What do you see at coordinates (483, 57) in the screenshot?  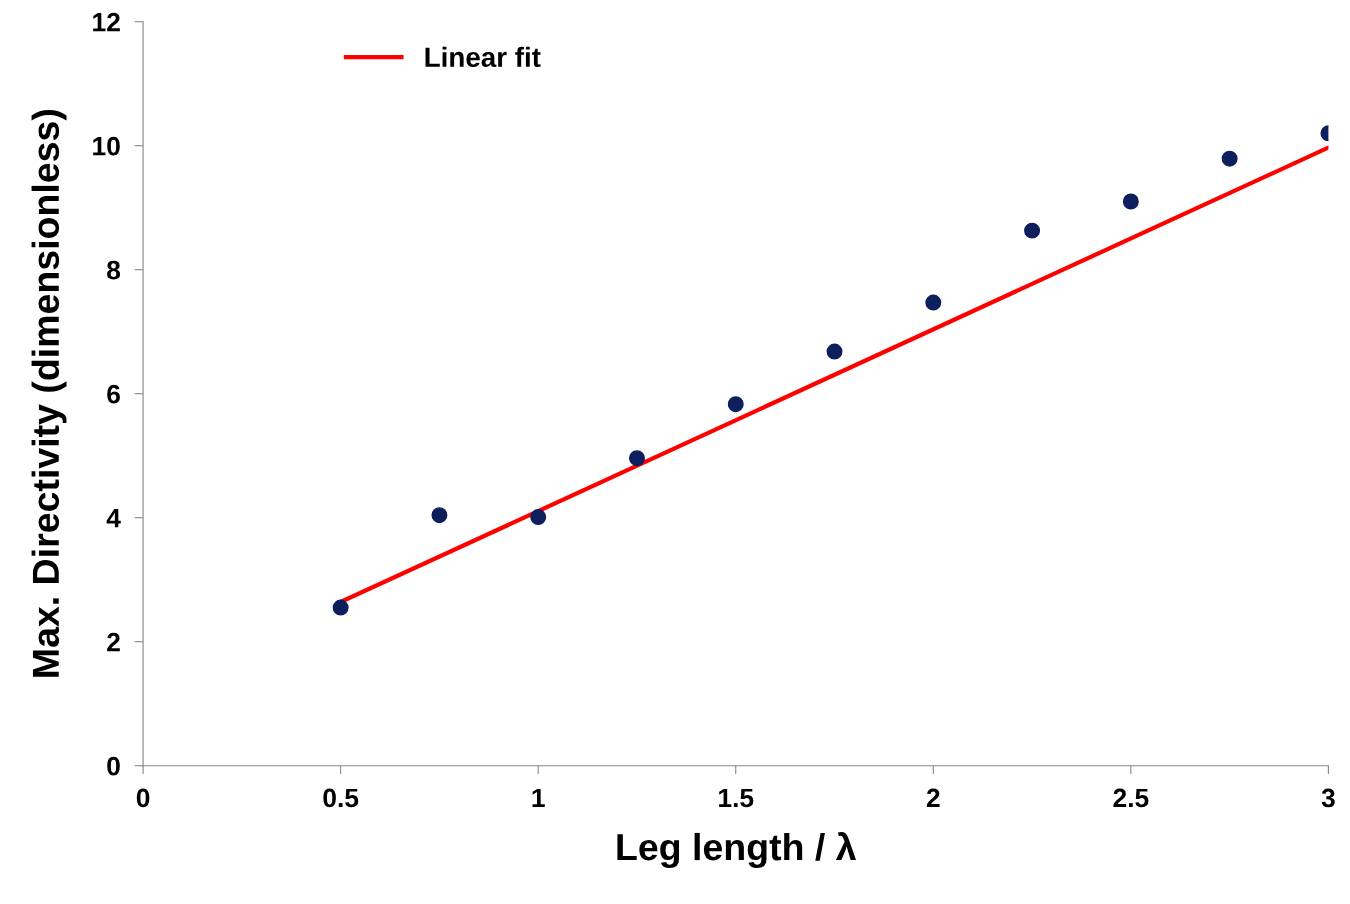 I see `legend-label: Linear fit` at bounding box center [483, 57].